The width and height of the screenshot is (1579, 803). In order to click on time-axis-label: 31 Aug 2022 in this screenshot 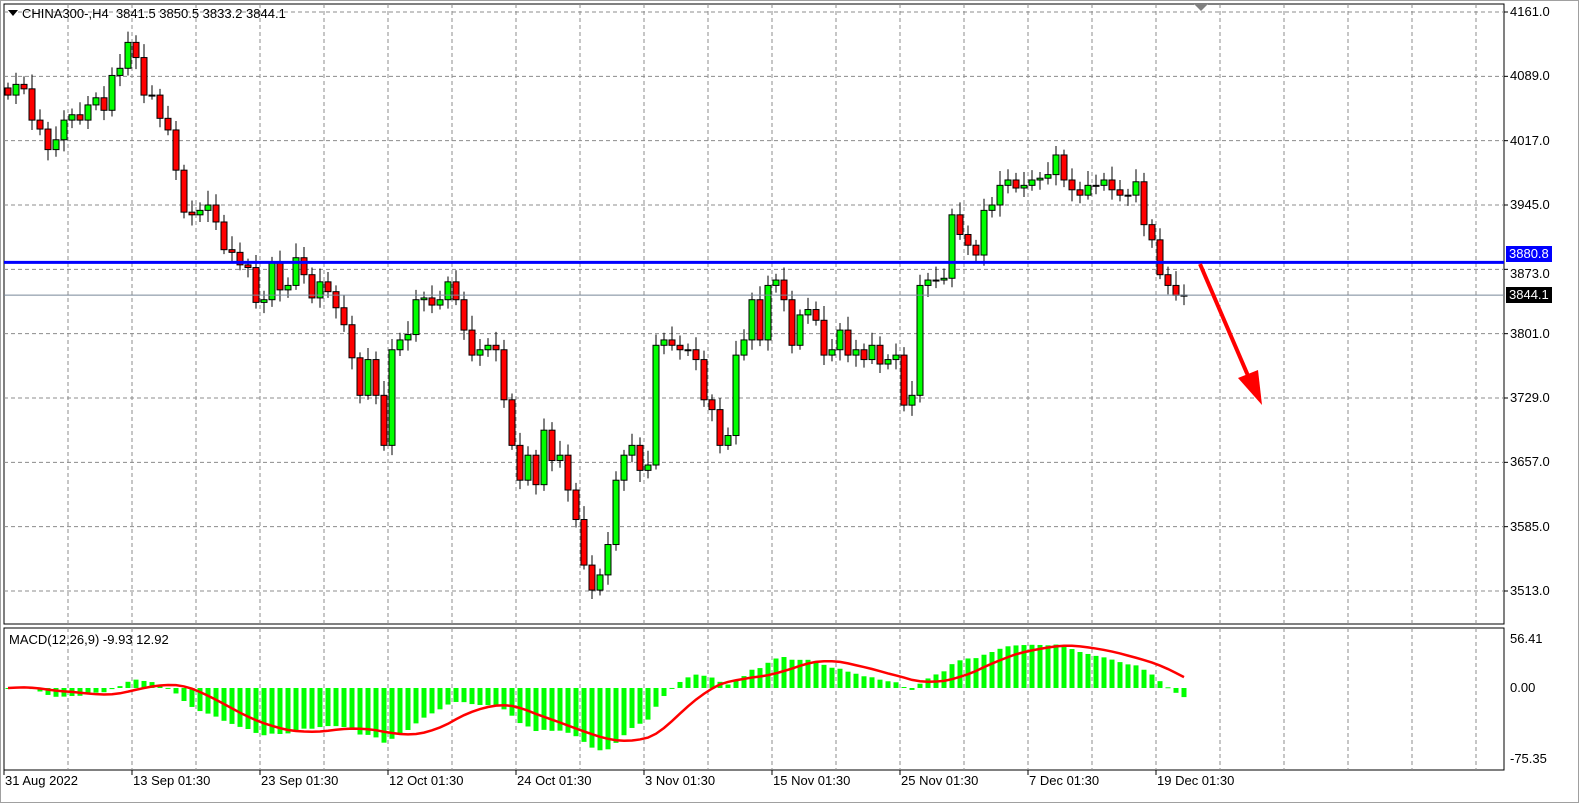, I will do `click(42, 780)`.